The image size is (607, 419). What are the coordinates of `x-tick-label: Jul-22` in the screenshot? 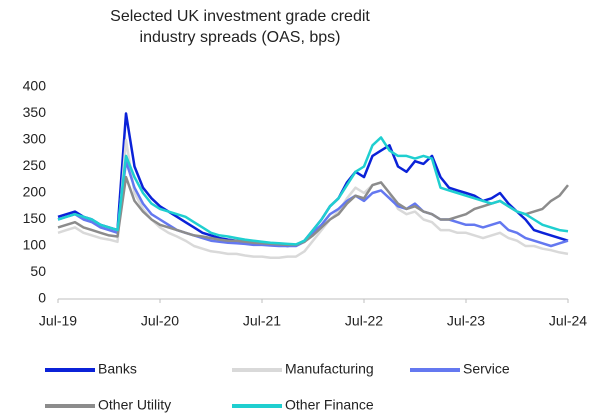 It's located at (364, 321).